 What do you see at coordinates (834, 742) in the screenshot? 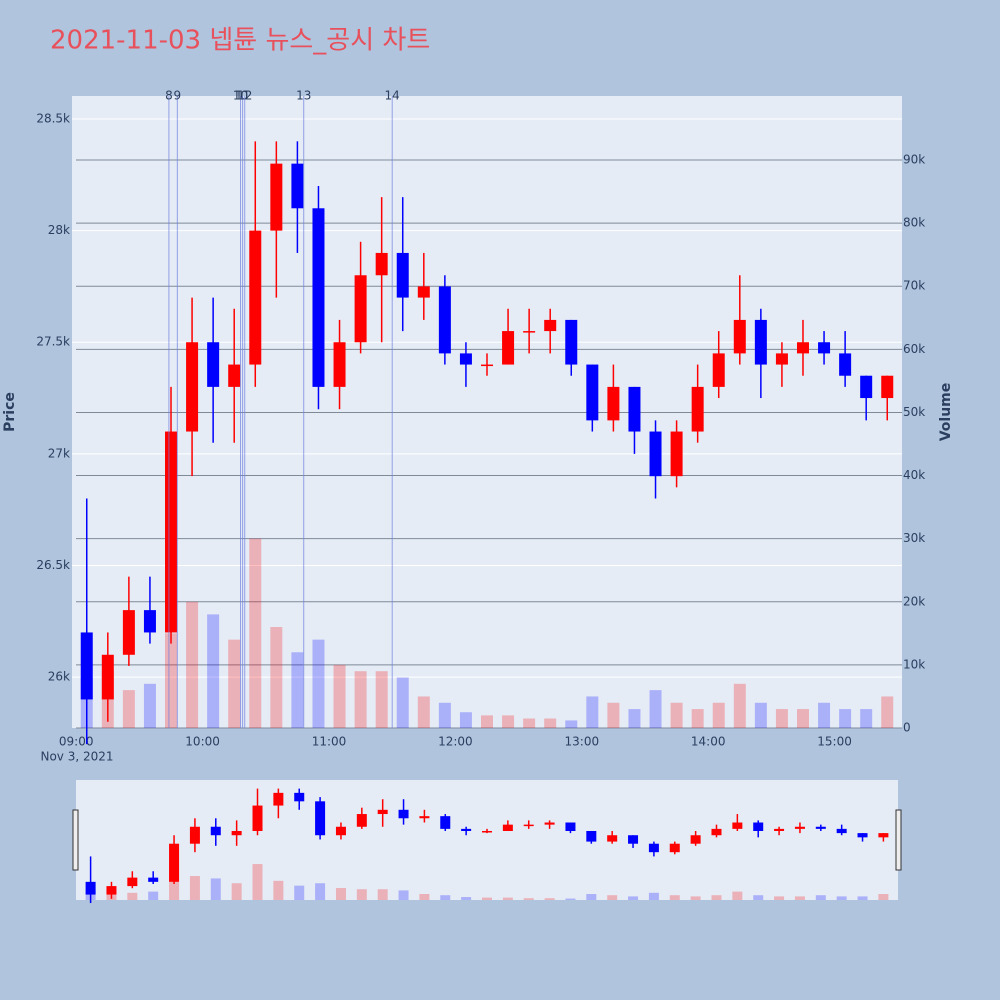
I see `x-tick-label: 15:00` at bounding box center [834, 742].